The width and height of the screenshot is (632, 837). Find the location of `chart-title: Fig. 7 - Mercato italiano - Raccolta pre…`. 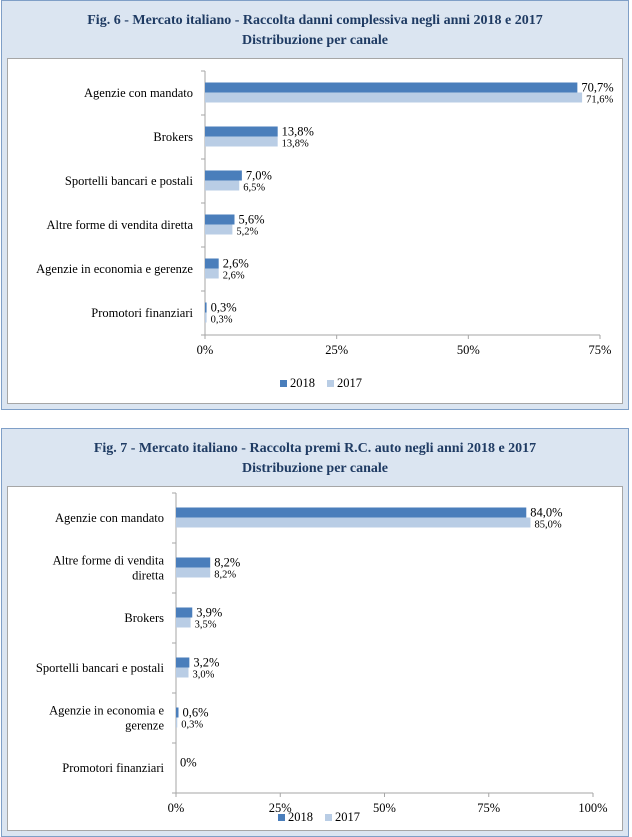

chart-title: Fig. 7 - Mercato italiano - Raccolta pre… is located at coordinates (315, 448).